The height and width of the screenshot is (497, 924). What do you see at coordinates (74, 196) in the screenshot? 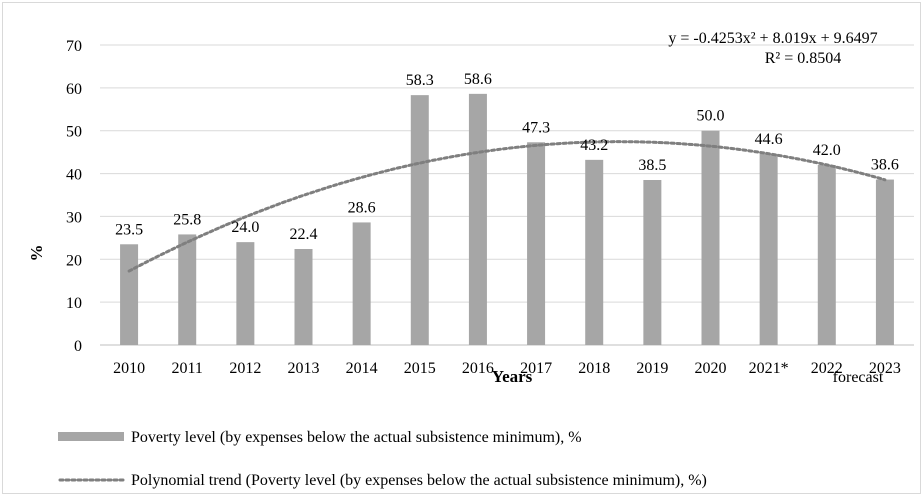
I see `y-tick-labels: 0 10 20 30 40 50 60 70` at bounding box center [74, 196].